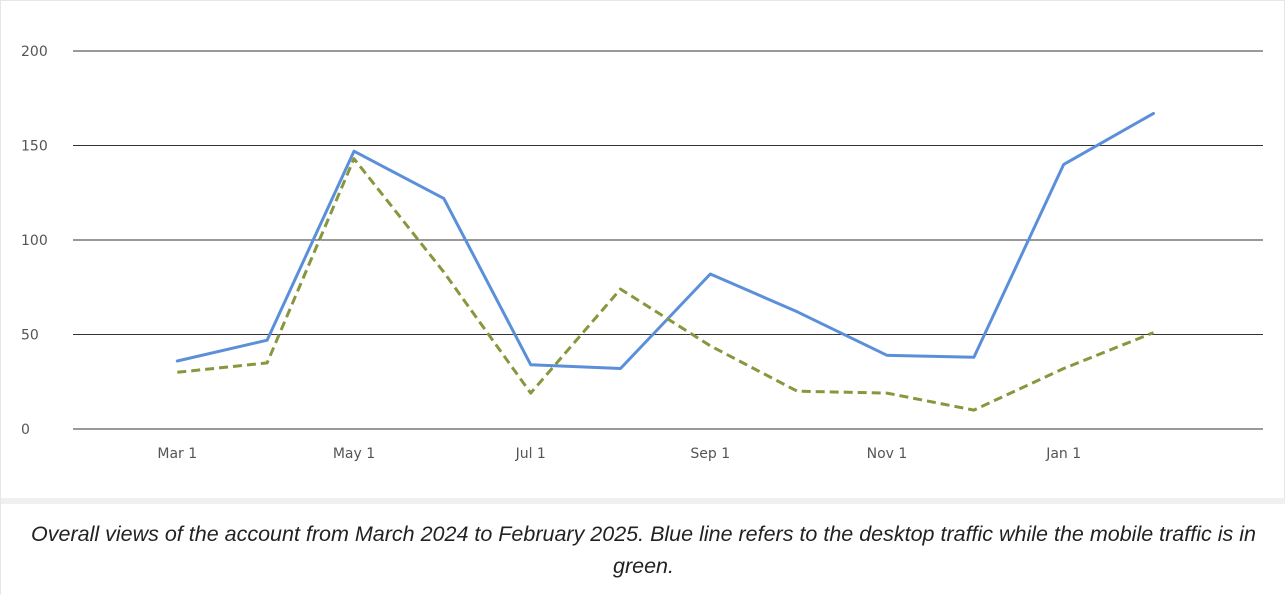  What do you see at coordinates (25, 430) in the screenshot?
I see `y-tick-label: 0` at bounding box center [25, 430].